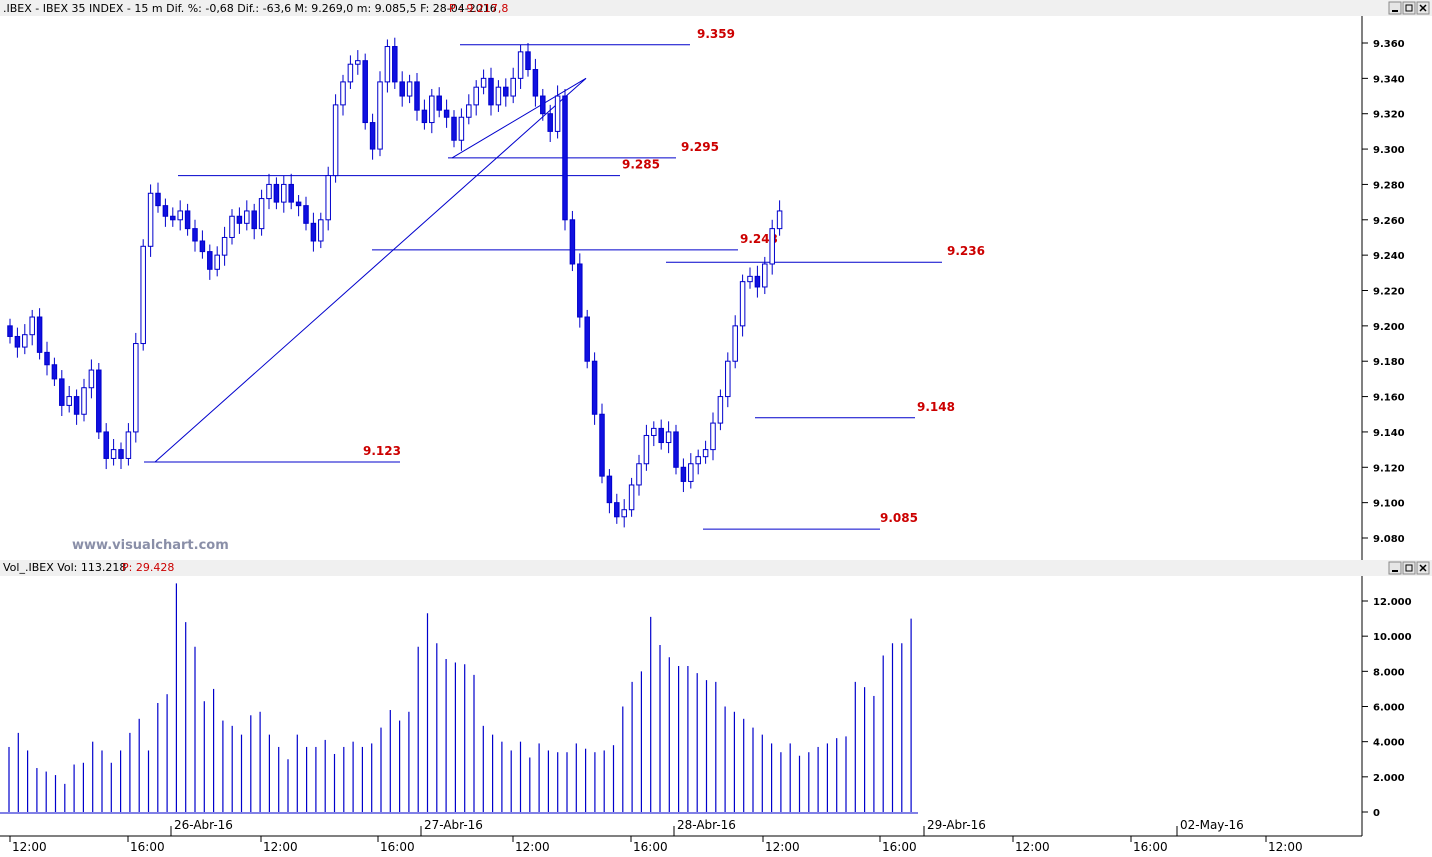 This screenshot has width=1432, height=857. What do you see at coordinates (641, 165) in the screenshot?
I see `level-label: 9.285` at bounding box center [641, 165].